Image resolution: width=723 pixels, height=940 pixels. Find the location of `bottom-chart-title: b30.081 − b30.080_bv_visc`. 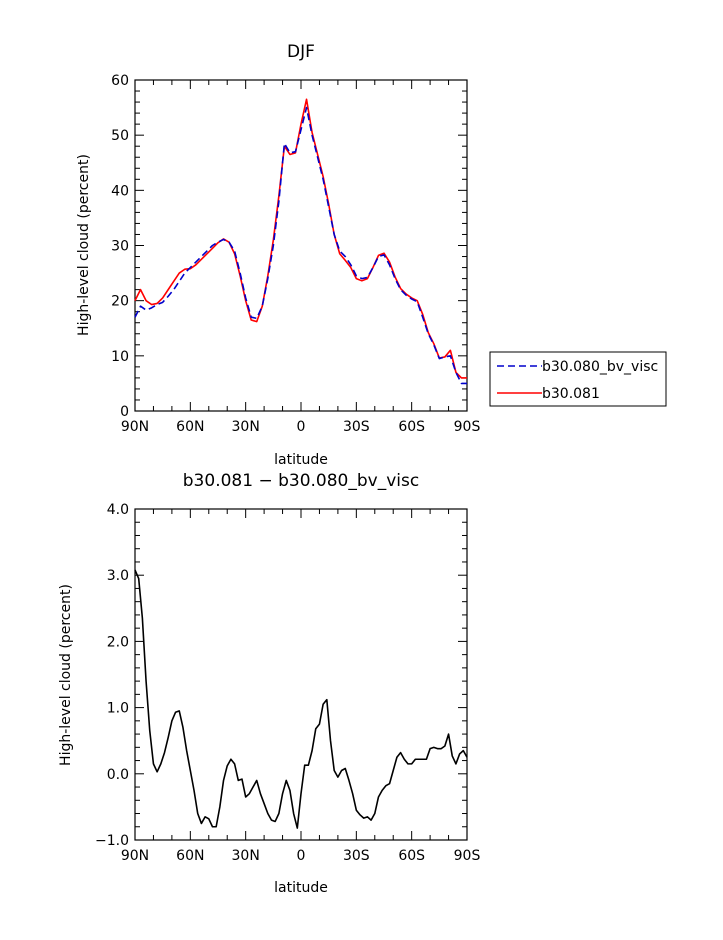

bottom-chart-title: b30.081 − b30.080_bv_visc is located at coordinates (301, 481).